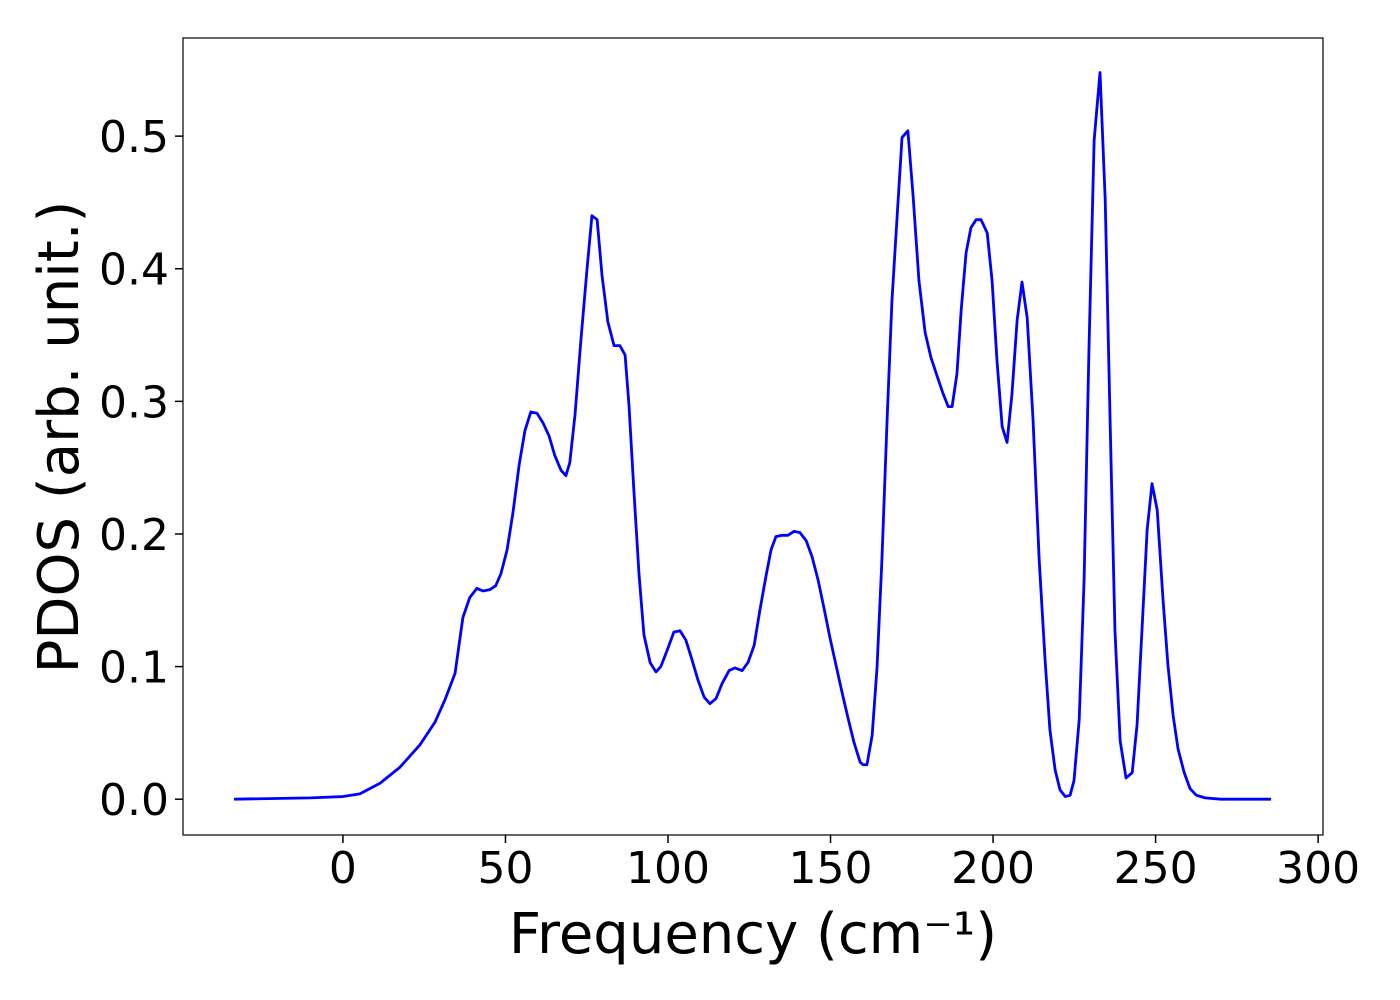  I want to click on y-tick-label: 0.3, so click(134, 402).